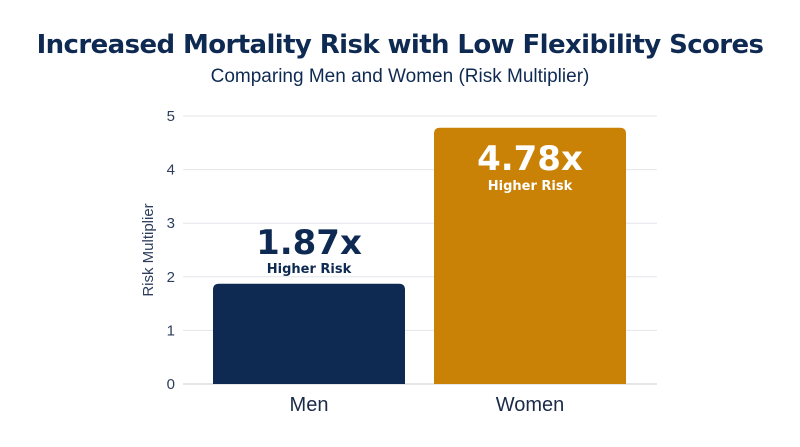 This screenshot has height=447, width=800. I want to click on data-label: 1.87x, so click(309, 243).